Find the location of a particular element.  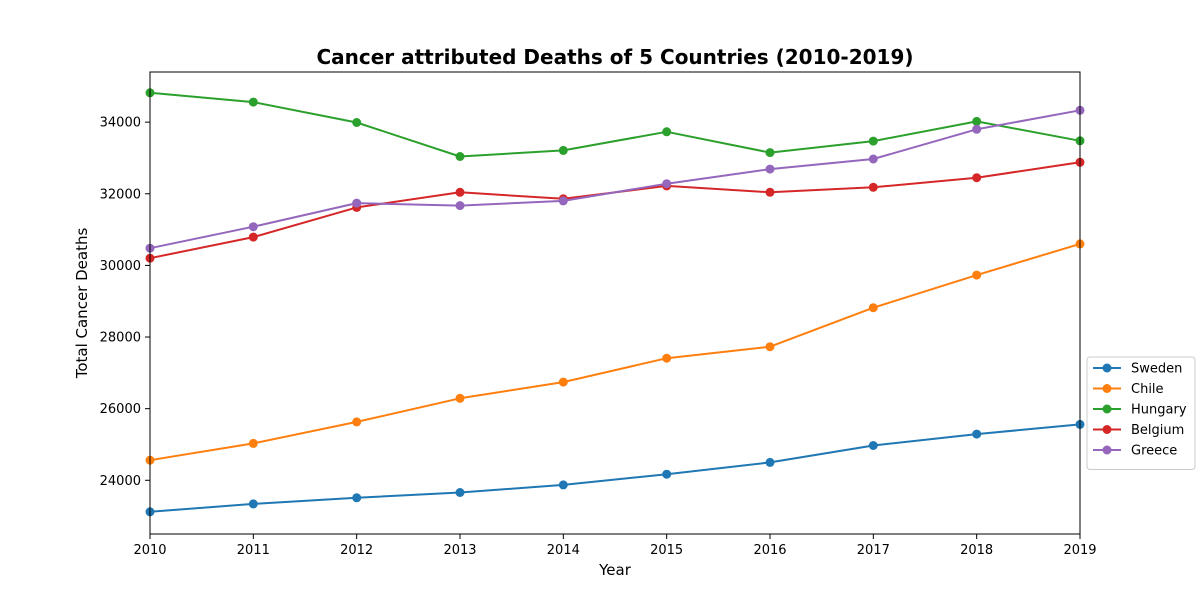

data-point-greece-2015 is located at coordinates (667, 184).